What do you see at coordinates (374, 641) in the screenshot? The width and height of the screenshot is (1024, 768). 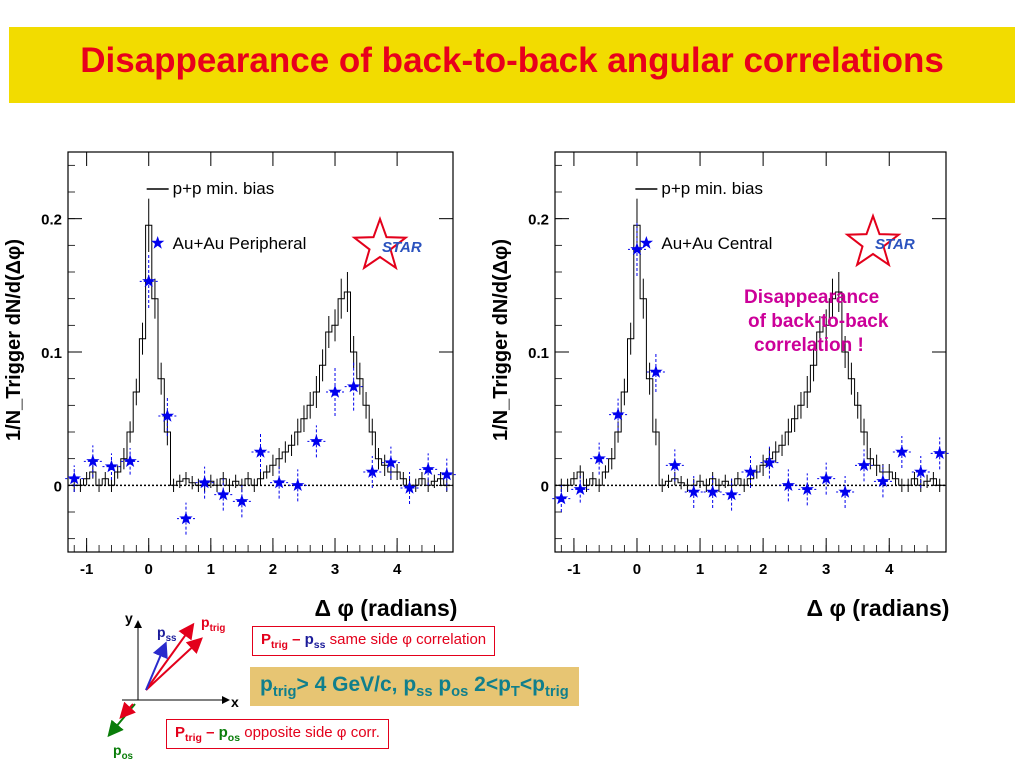 I see `same-side-box: Ptrig – pss same side φ correlation` at bounding box center [374, 641].